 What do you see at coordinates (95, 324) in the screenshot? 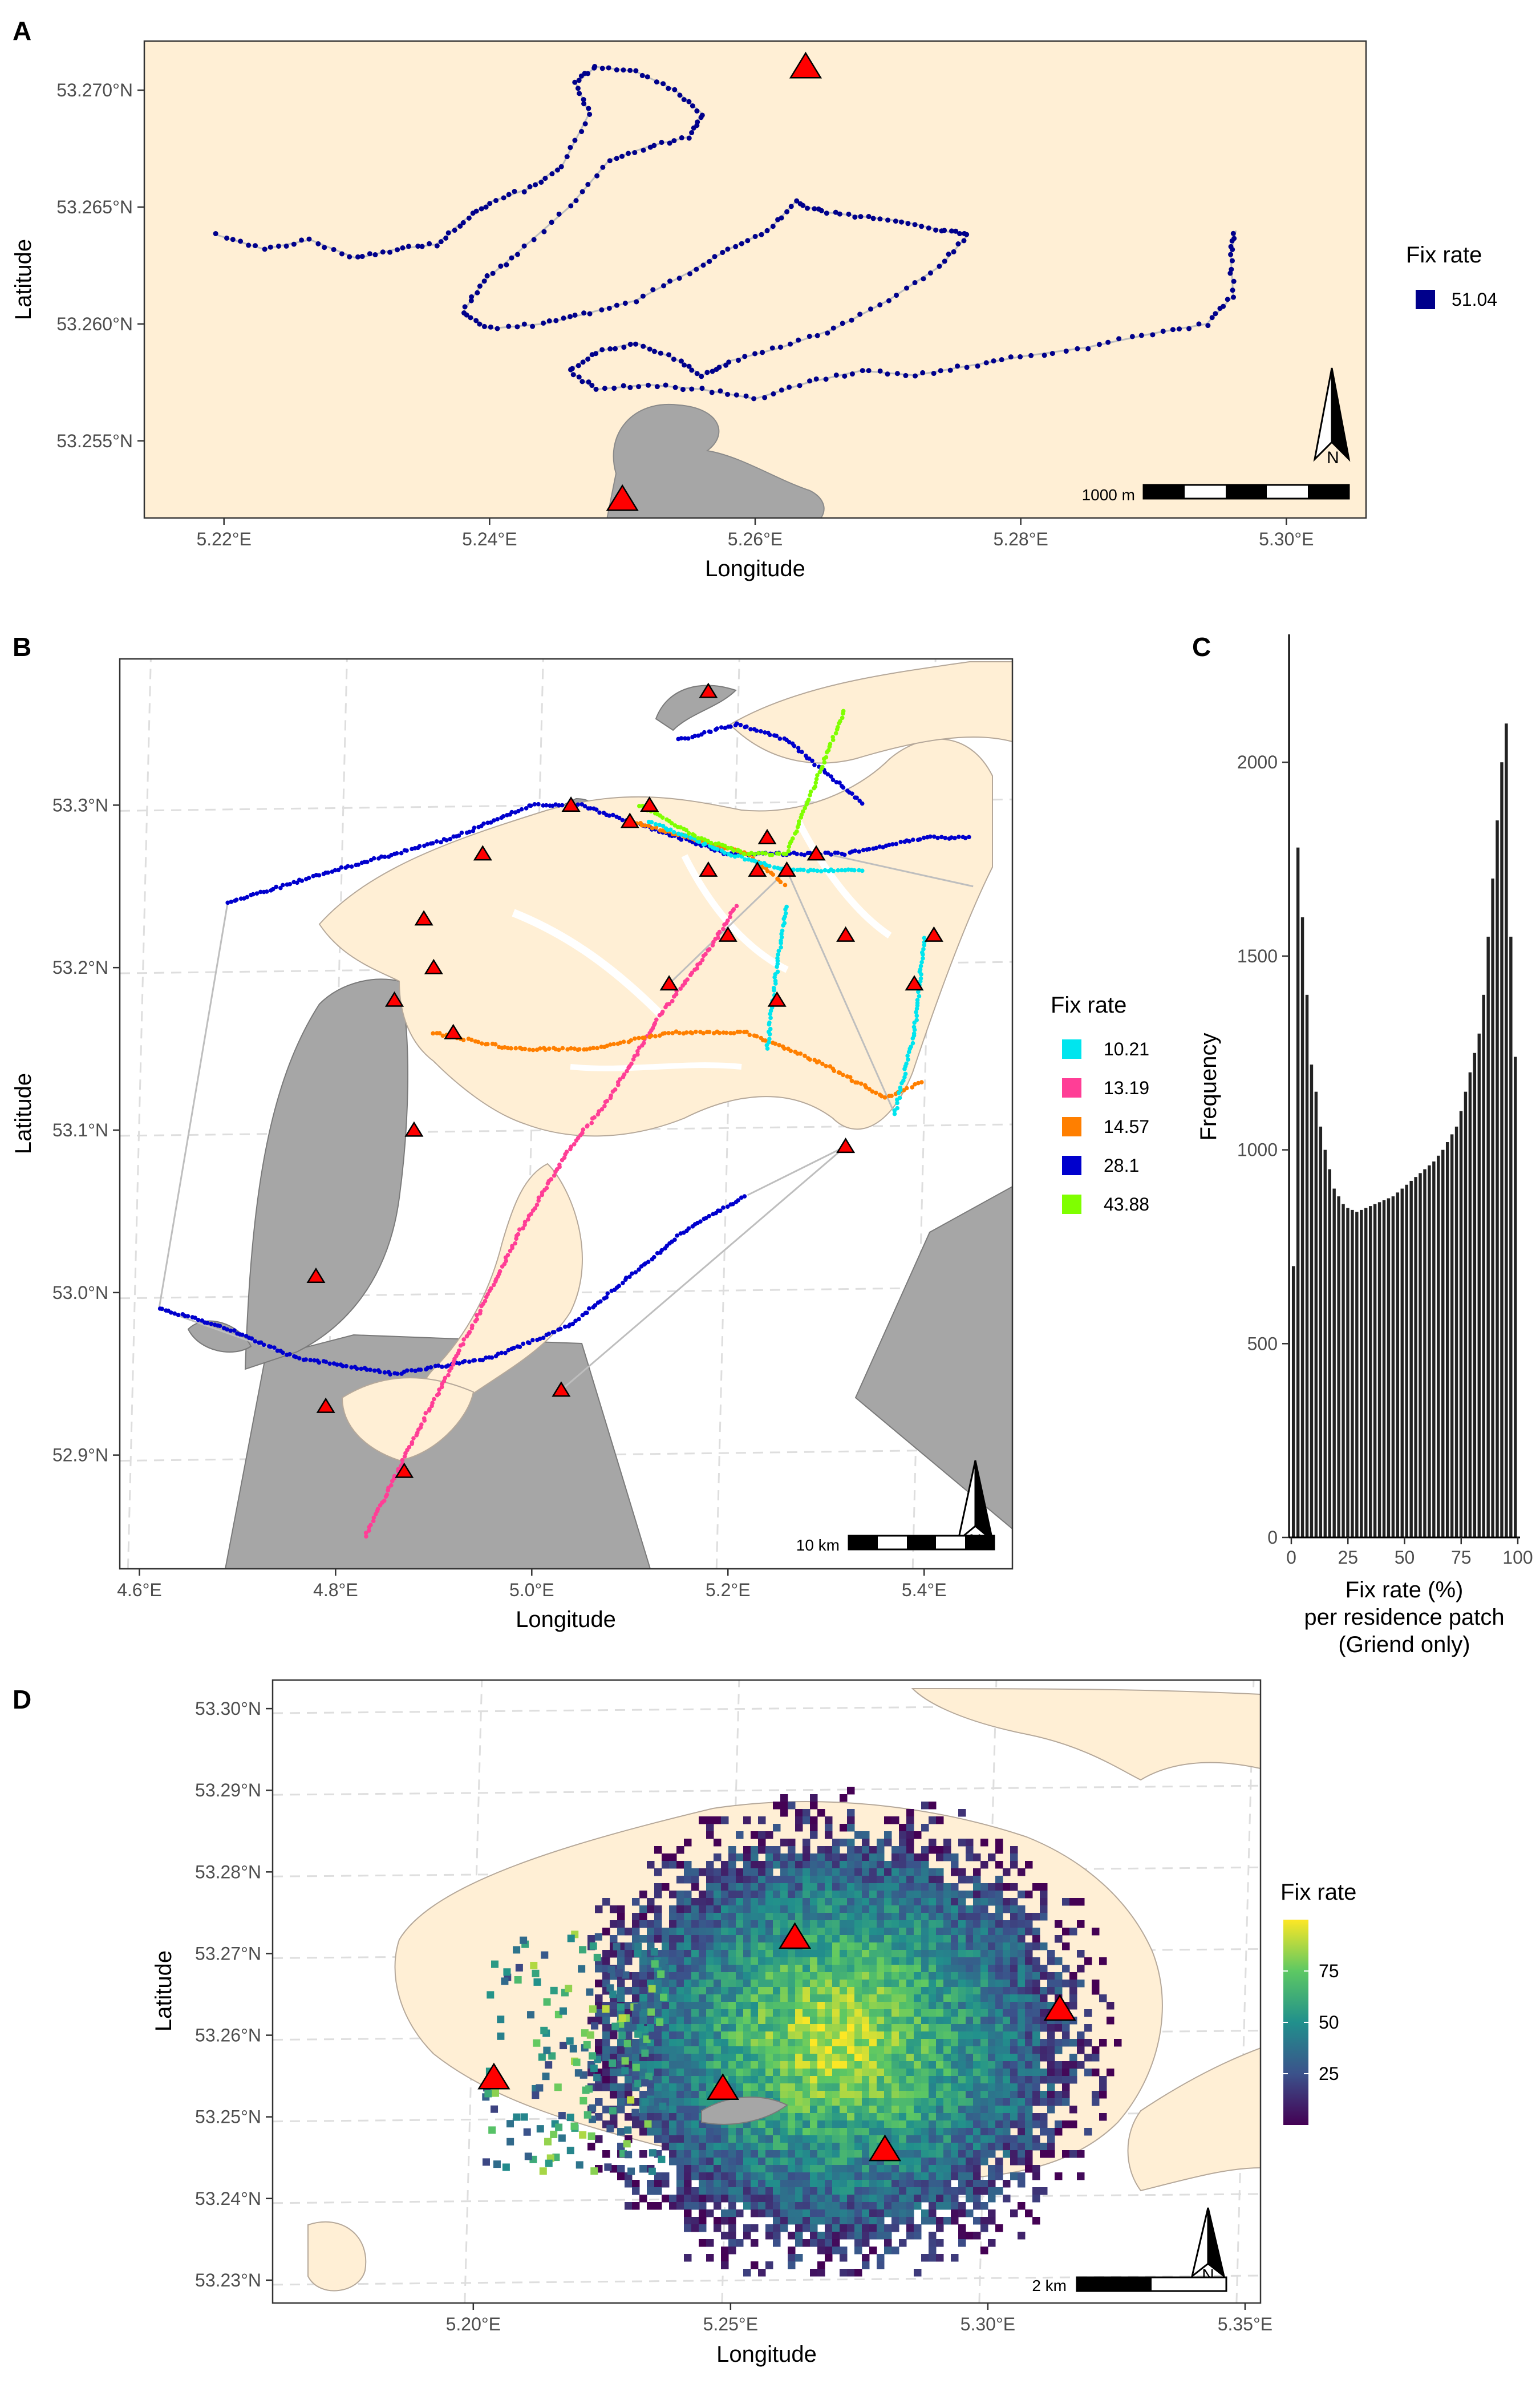
I see `panel-a-y-tick-label: 53.260°N` at bounding box center [95, 324].